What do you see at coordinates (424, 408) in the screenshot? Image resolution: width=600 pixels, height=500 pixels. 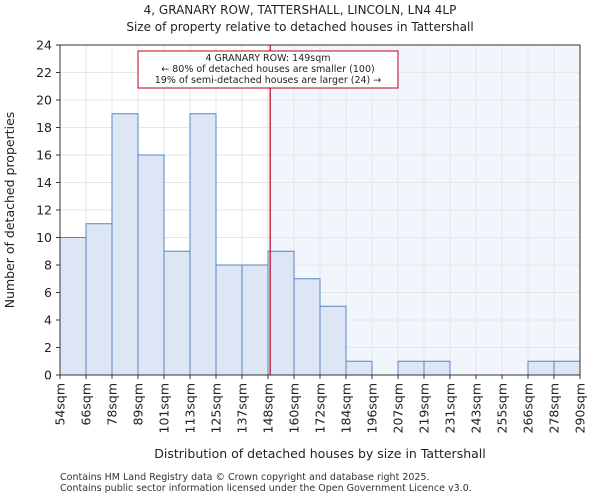 I see `x-tick-label: 219sqm` at bounding box center [424, 408].